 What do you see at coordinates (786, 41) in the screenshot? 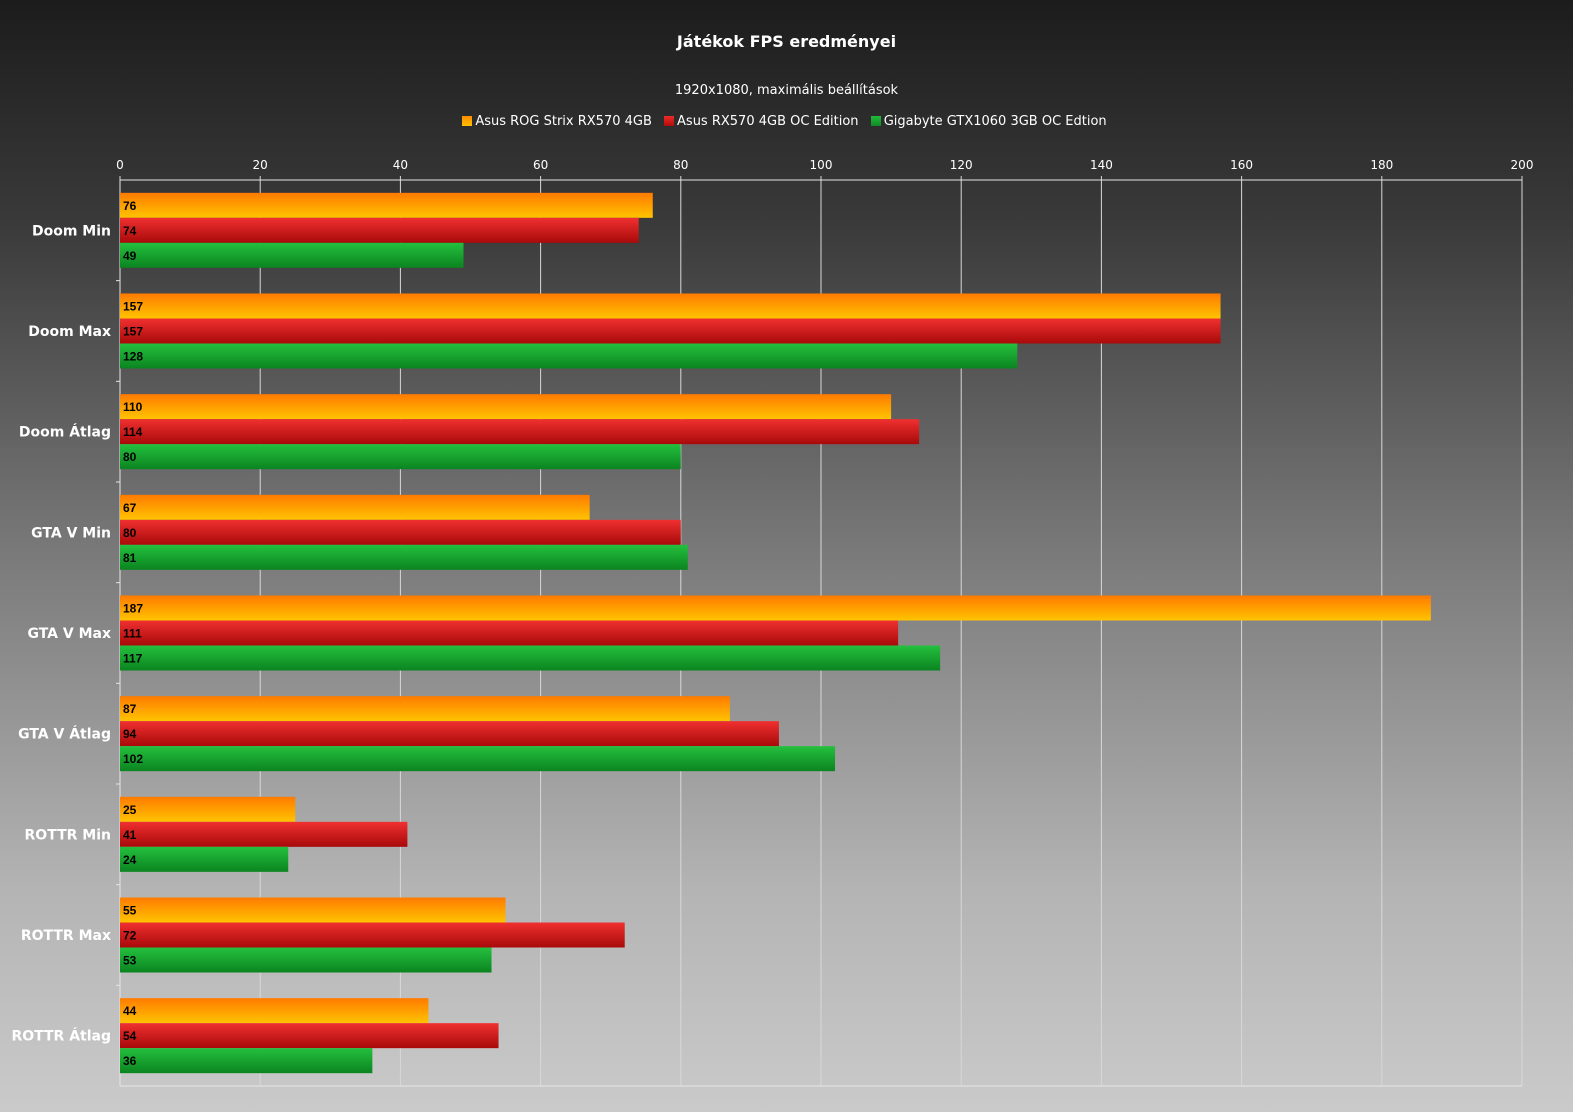
I see `chart-title: Játékok FPS eredményei` at bounding box center [786, 41].